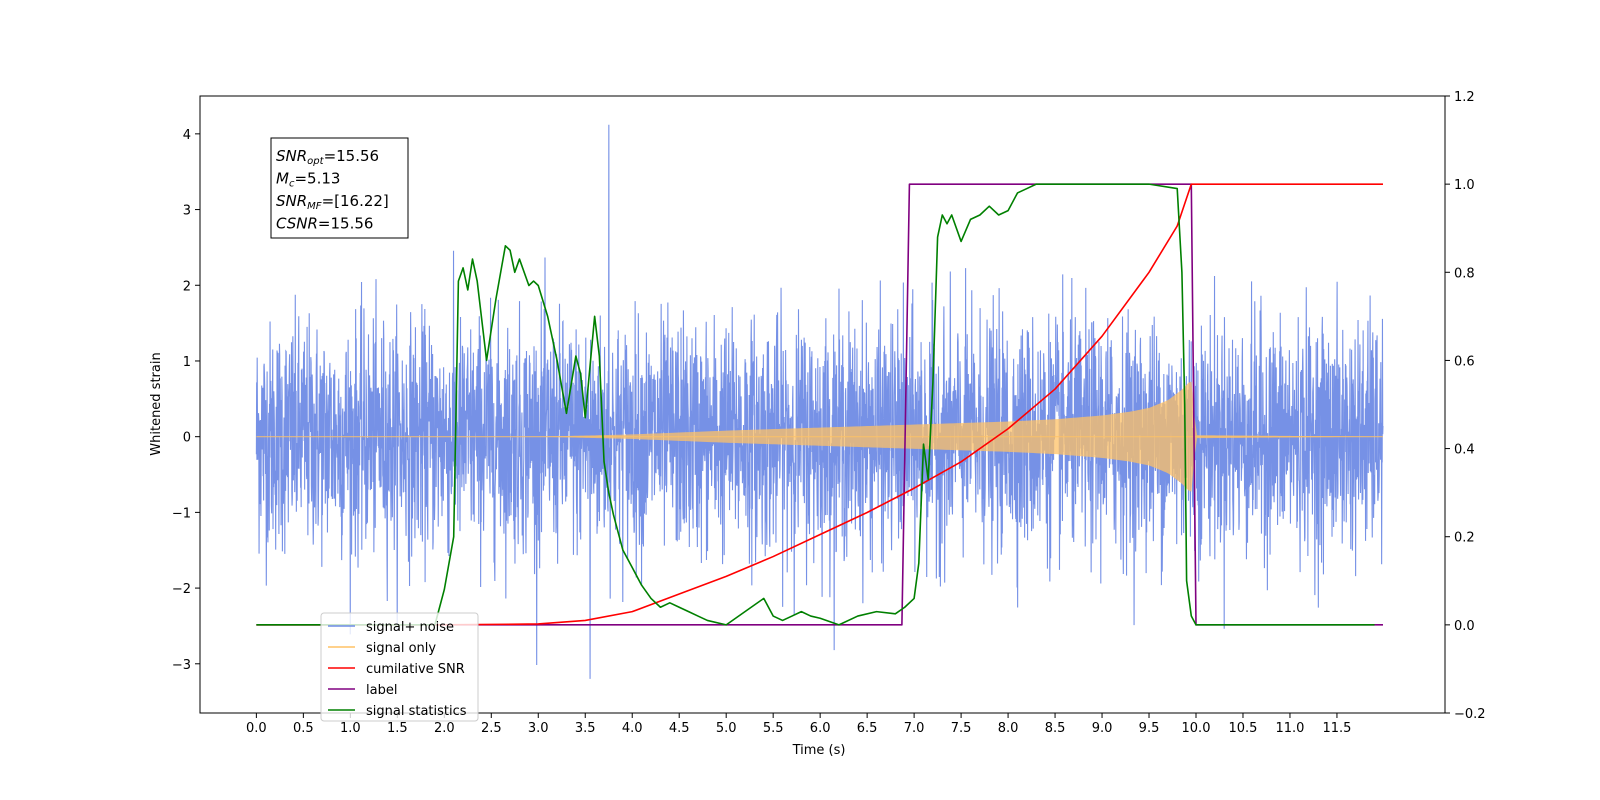 This screenshot has height=800, width=1600. Describe the element at coordinates (410, 627) in the screenshot. I see `legend-label: signal+ noise` at that location.